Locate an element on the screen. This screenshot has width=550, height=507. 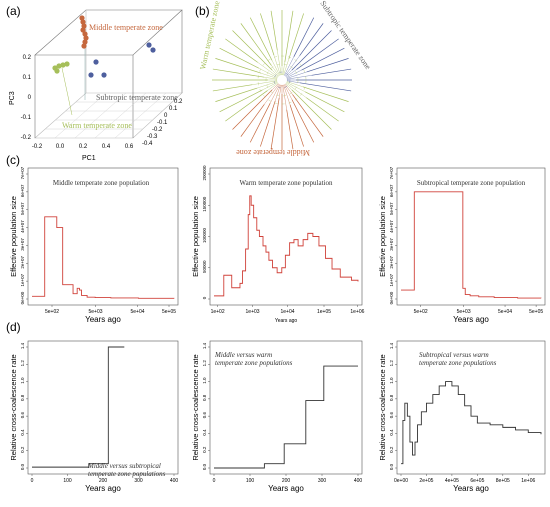
pca-cluster-middle is located at coordinates (84, 32).